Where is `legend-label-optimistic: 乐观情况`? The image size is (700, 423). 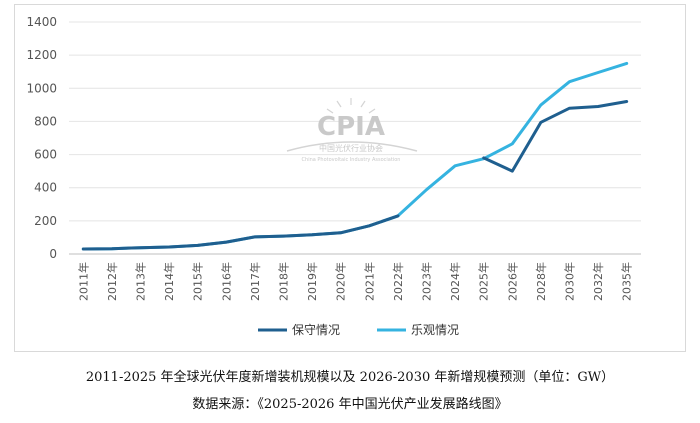 legend-label-optimistic: 乐观情况 is located at coordinates (435, 330).